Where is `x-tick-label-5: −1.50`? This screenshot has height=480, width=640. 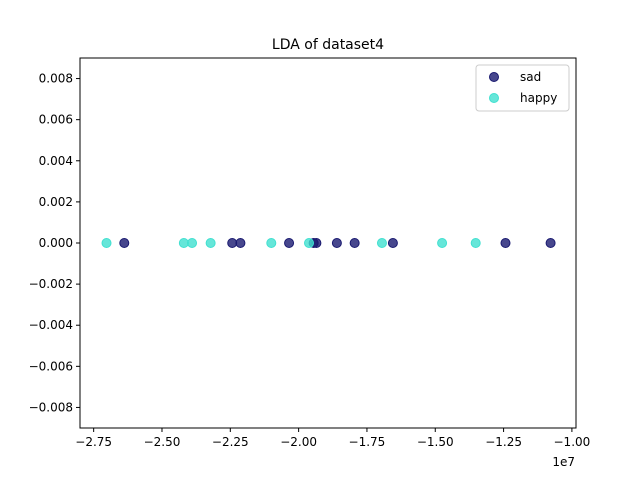 x-tick-label-5: −1.50 is located at coordinates (435, 442).